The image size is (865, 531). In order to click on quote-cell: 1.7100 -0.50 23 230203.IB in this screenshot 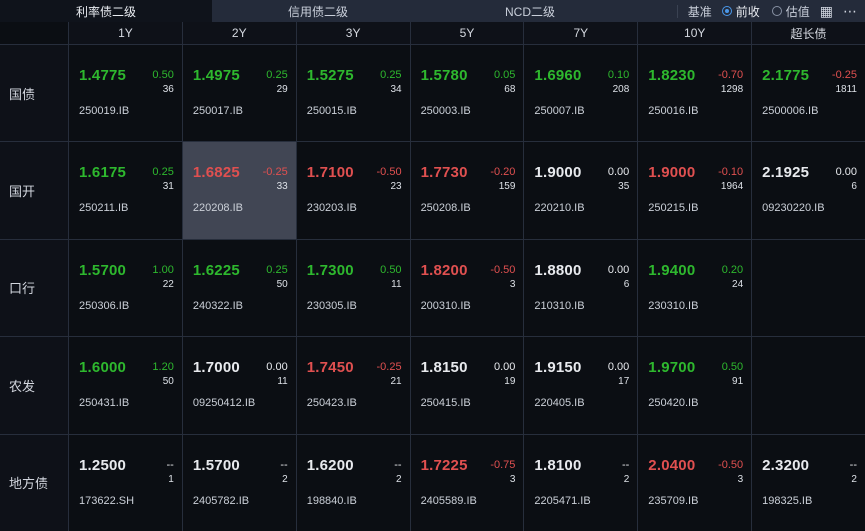, I will do `click(353, 190)`.